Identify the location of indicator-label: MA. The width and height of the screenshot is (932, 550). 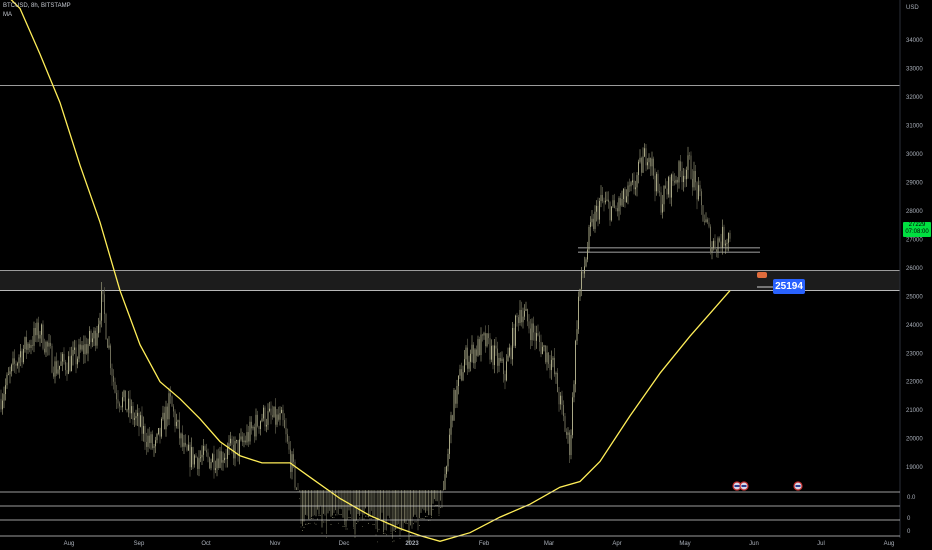
(7, 15).